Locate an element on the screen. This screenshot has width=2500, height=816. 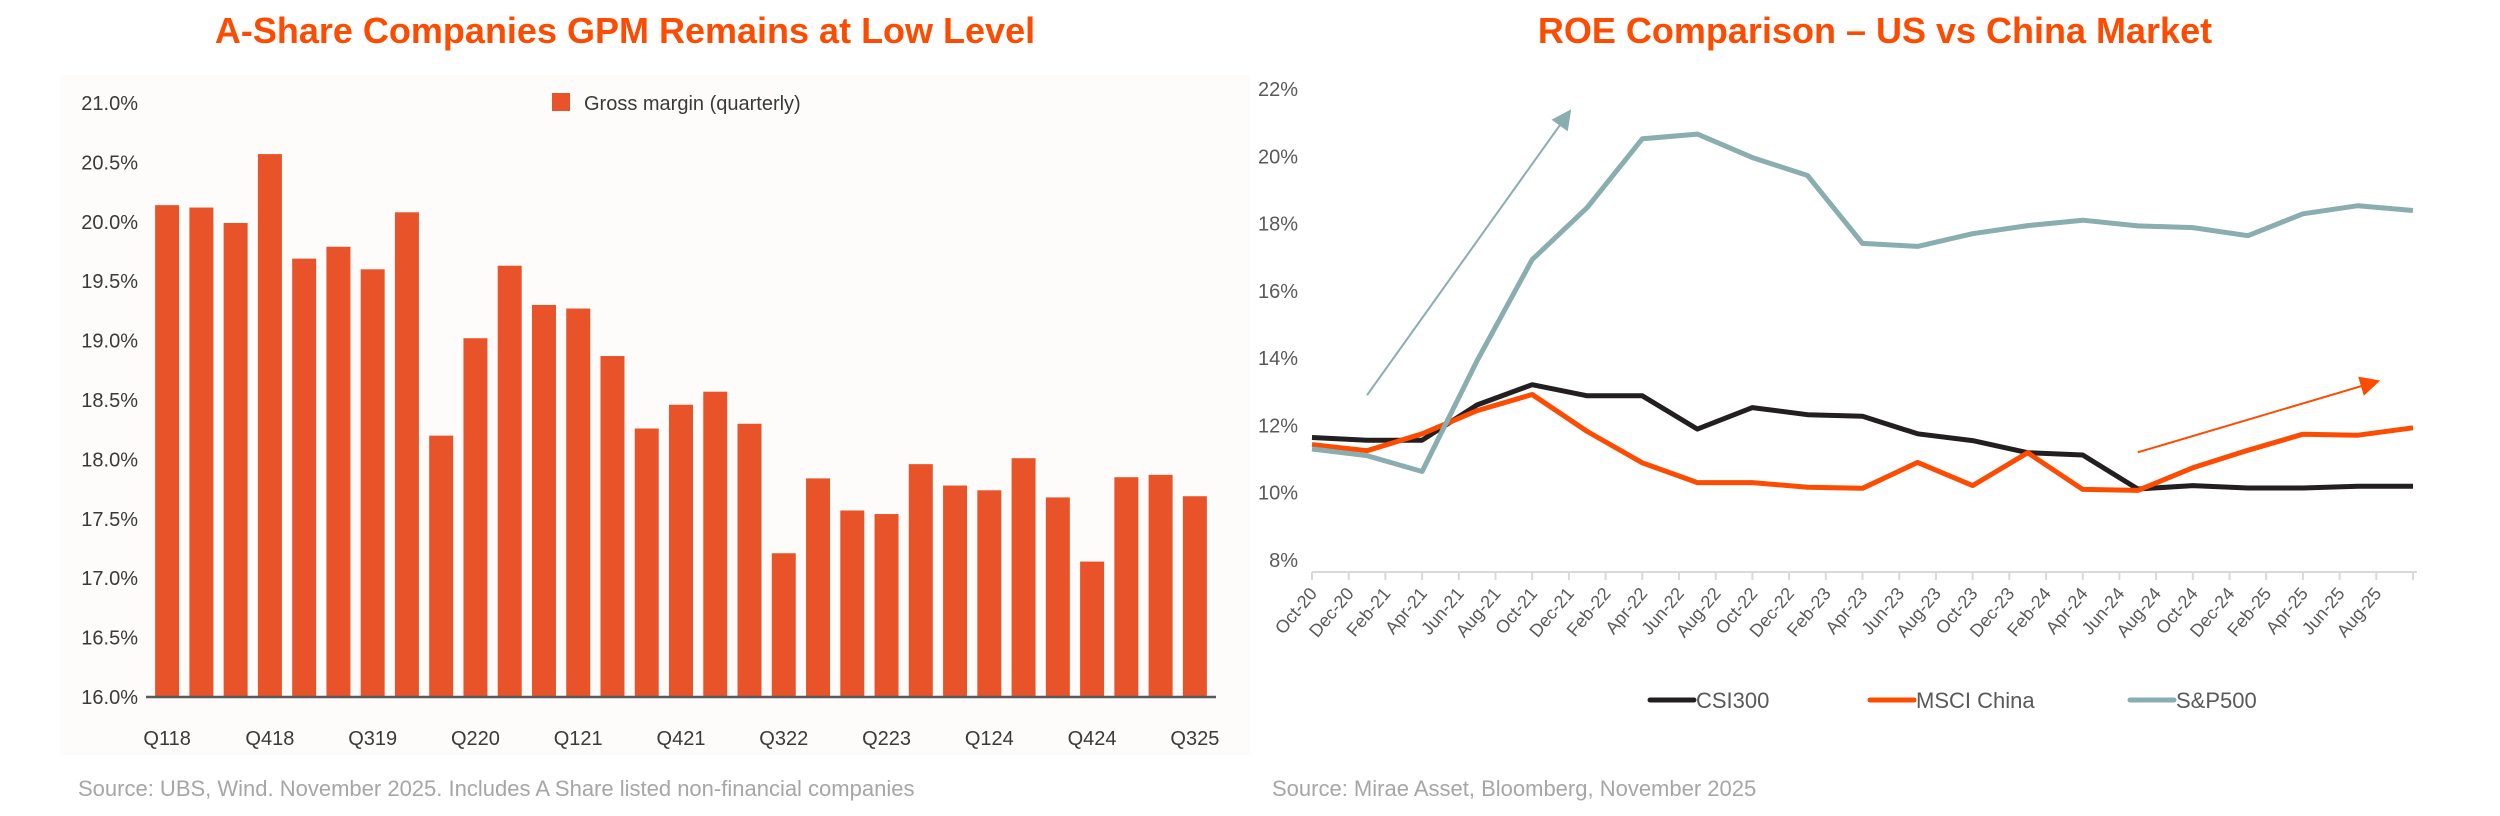
y-tick-label: 20% is located at coordinates (1278, 157).